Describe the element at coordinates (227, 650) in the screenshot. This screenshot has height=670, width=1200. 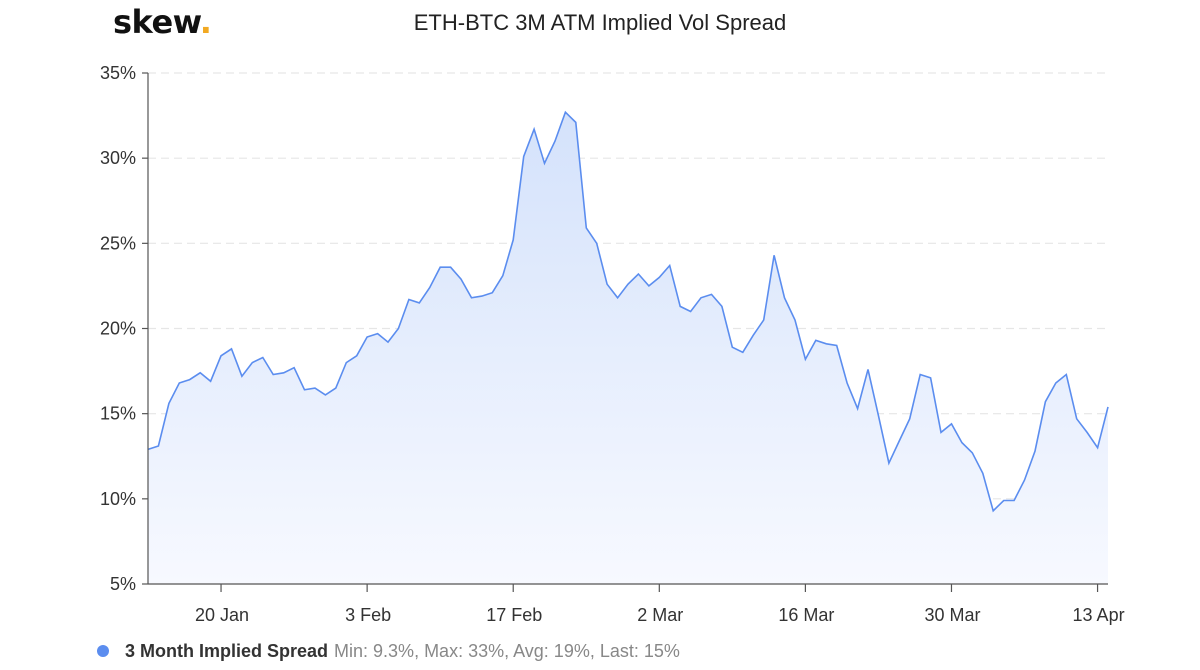
I see `legend-series-name: 3 Month Implied Spread` at that location.